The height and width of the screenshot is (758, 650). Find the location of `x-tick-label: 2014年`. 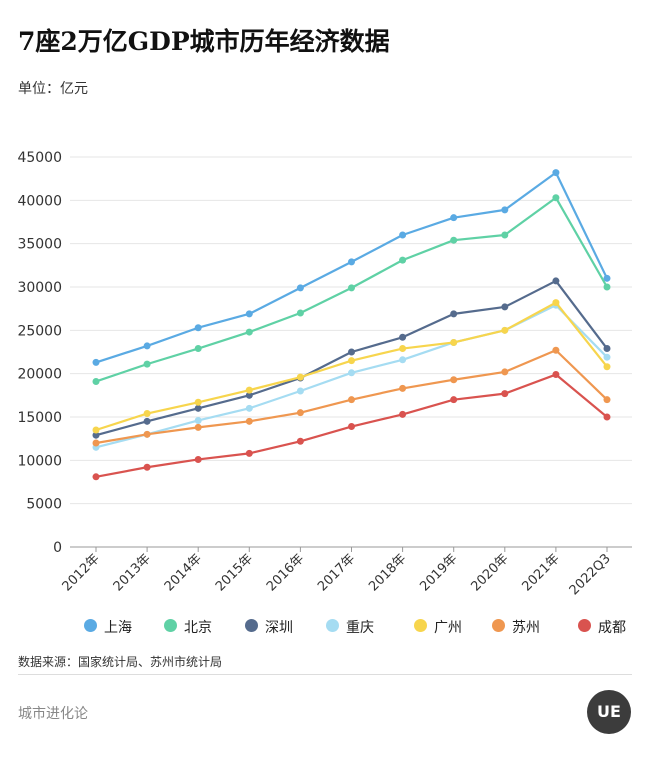

x-tick-label: 2014年 is located at coordinates (183, 572).